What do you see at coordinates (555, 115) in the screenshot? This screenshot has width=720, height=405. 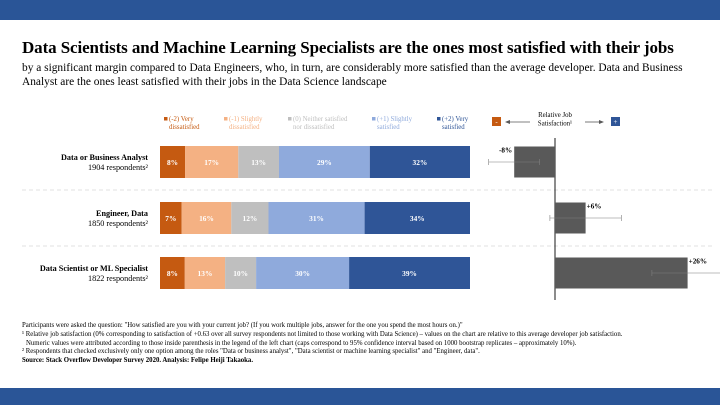 I see `relative-axis-label: Relative Job` at bounding box center [555, 115].